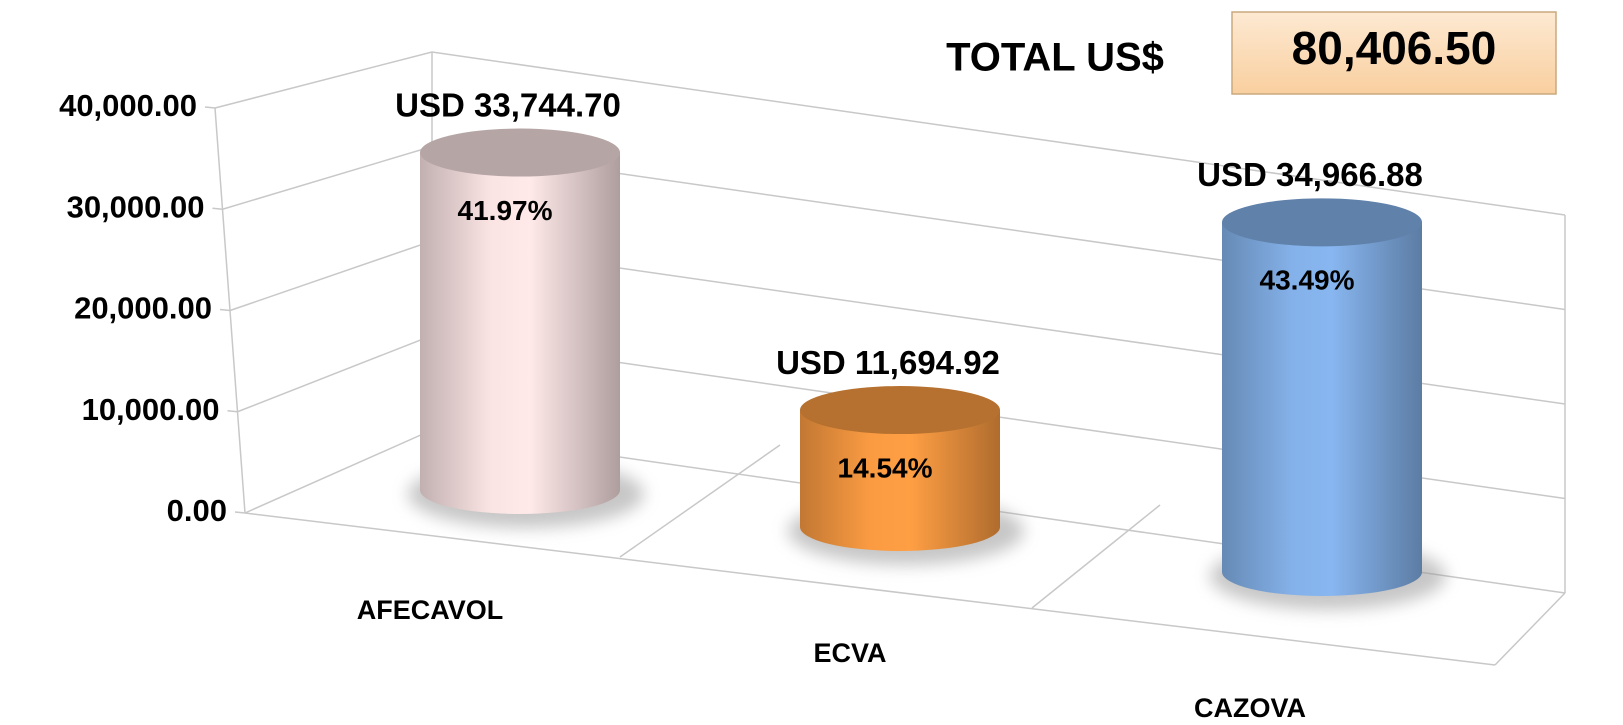 This screenshot has width=1623, height=725. I want to click on y-tick-label: 20,000.00, so click(143, 308).